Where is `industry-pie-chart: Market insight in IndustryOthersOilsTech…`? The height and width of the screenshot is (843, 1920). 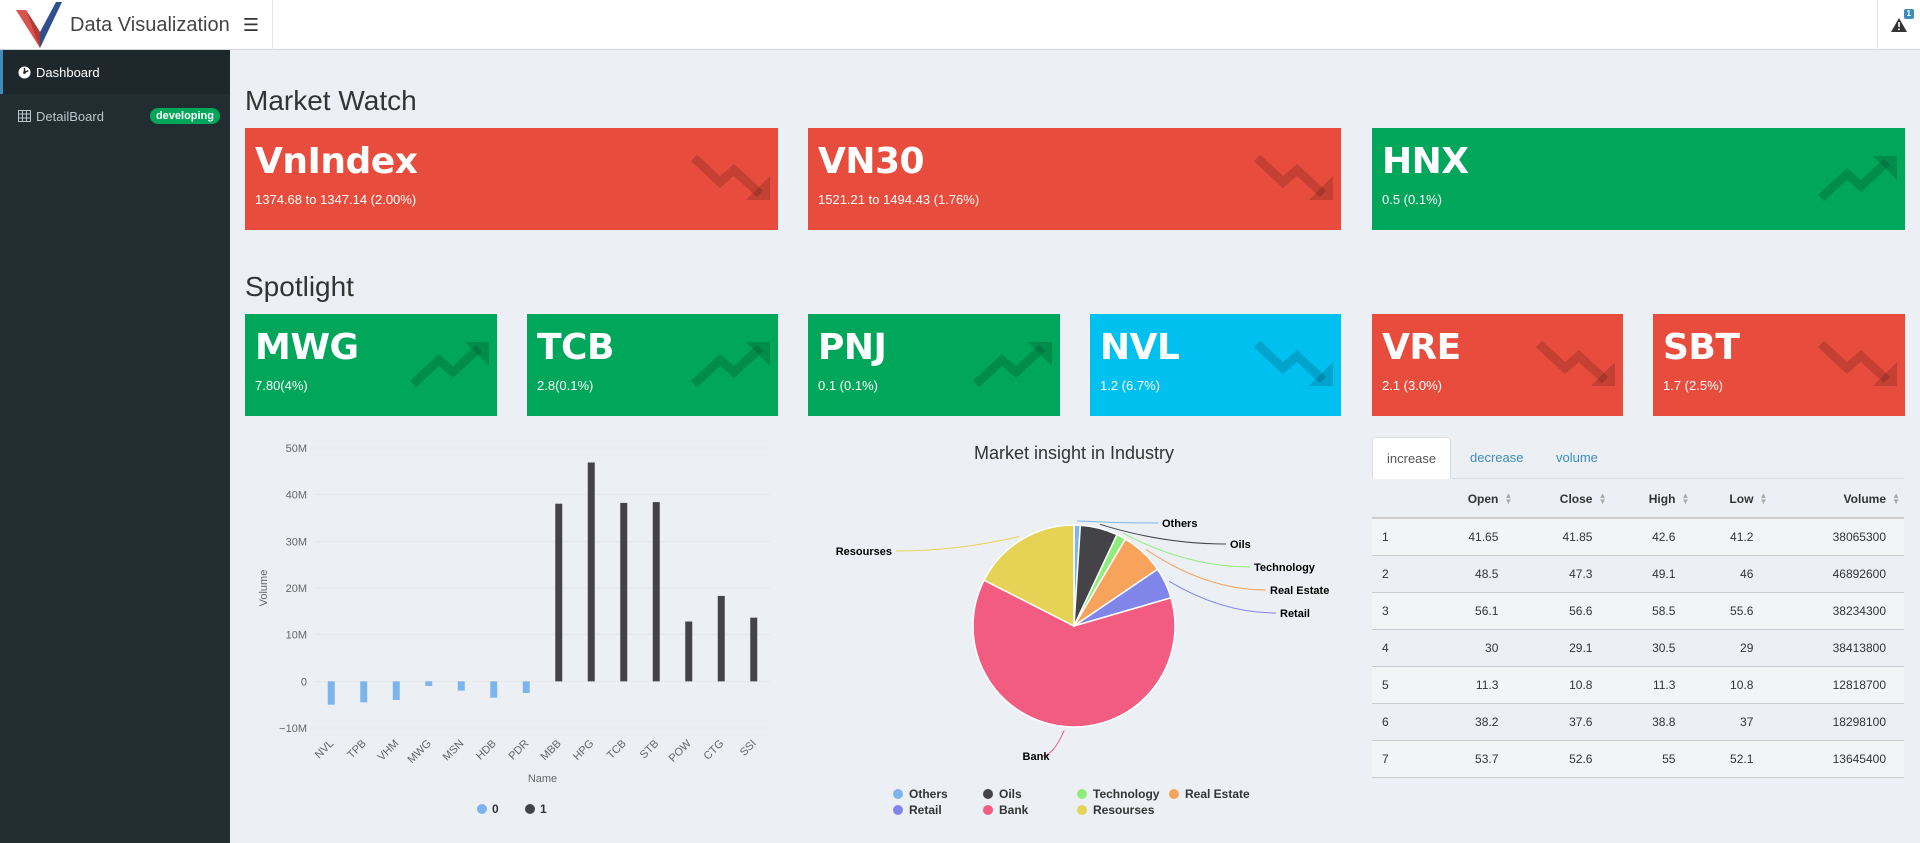 industry-pie-chart: Market insight in IndustryOthersOilsTech… is located at coordinates (1083, 630).